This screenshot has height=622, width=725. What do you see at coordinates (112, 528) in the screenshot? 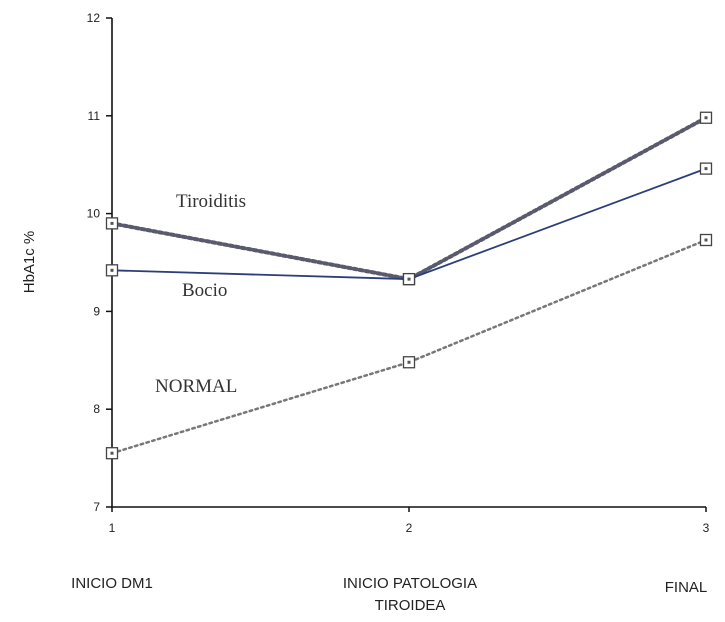
I see `x-tick-label: 1` at bounding box center [112, 528].